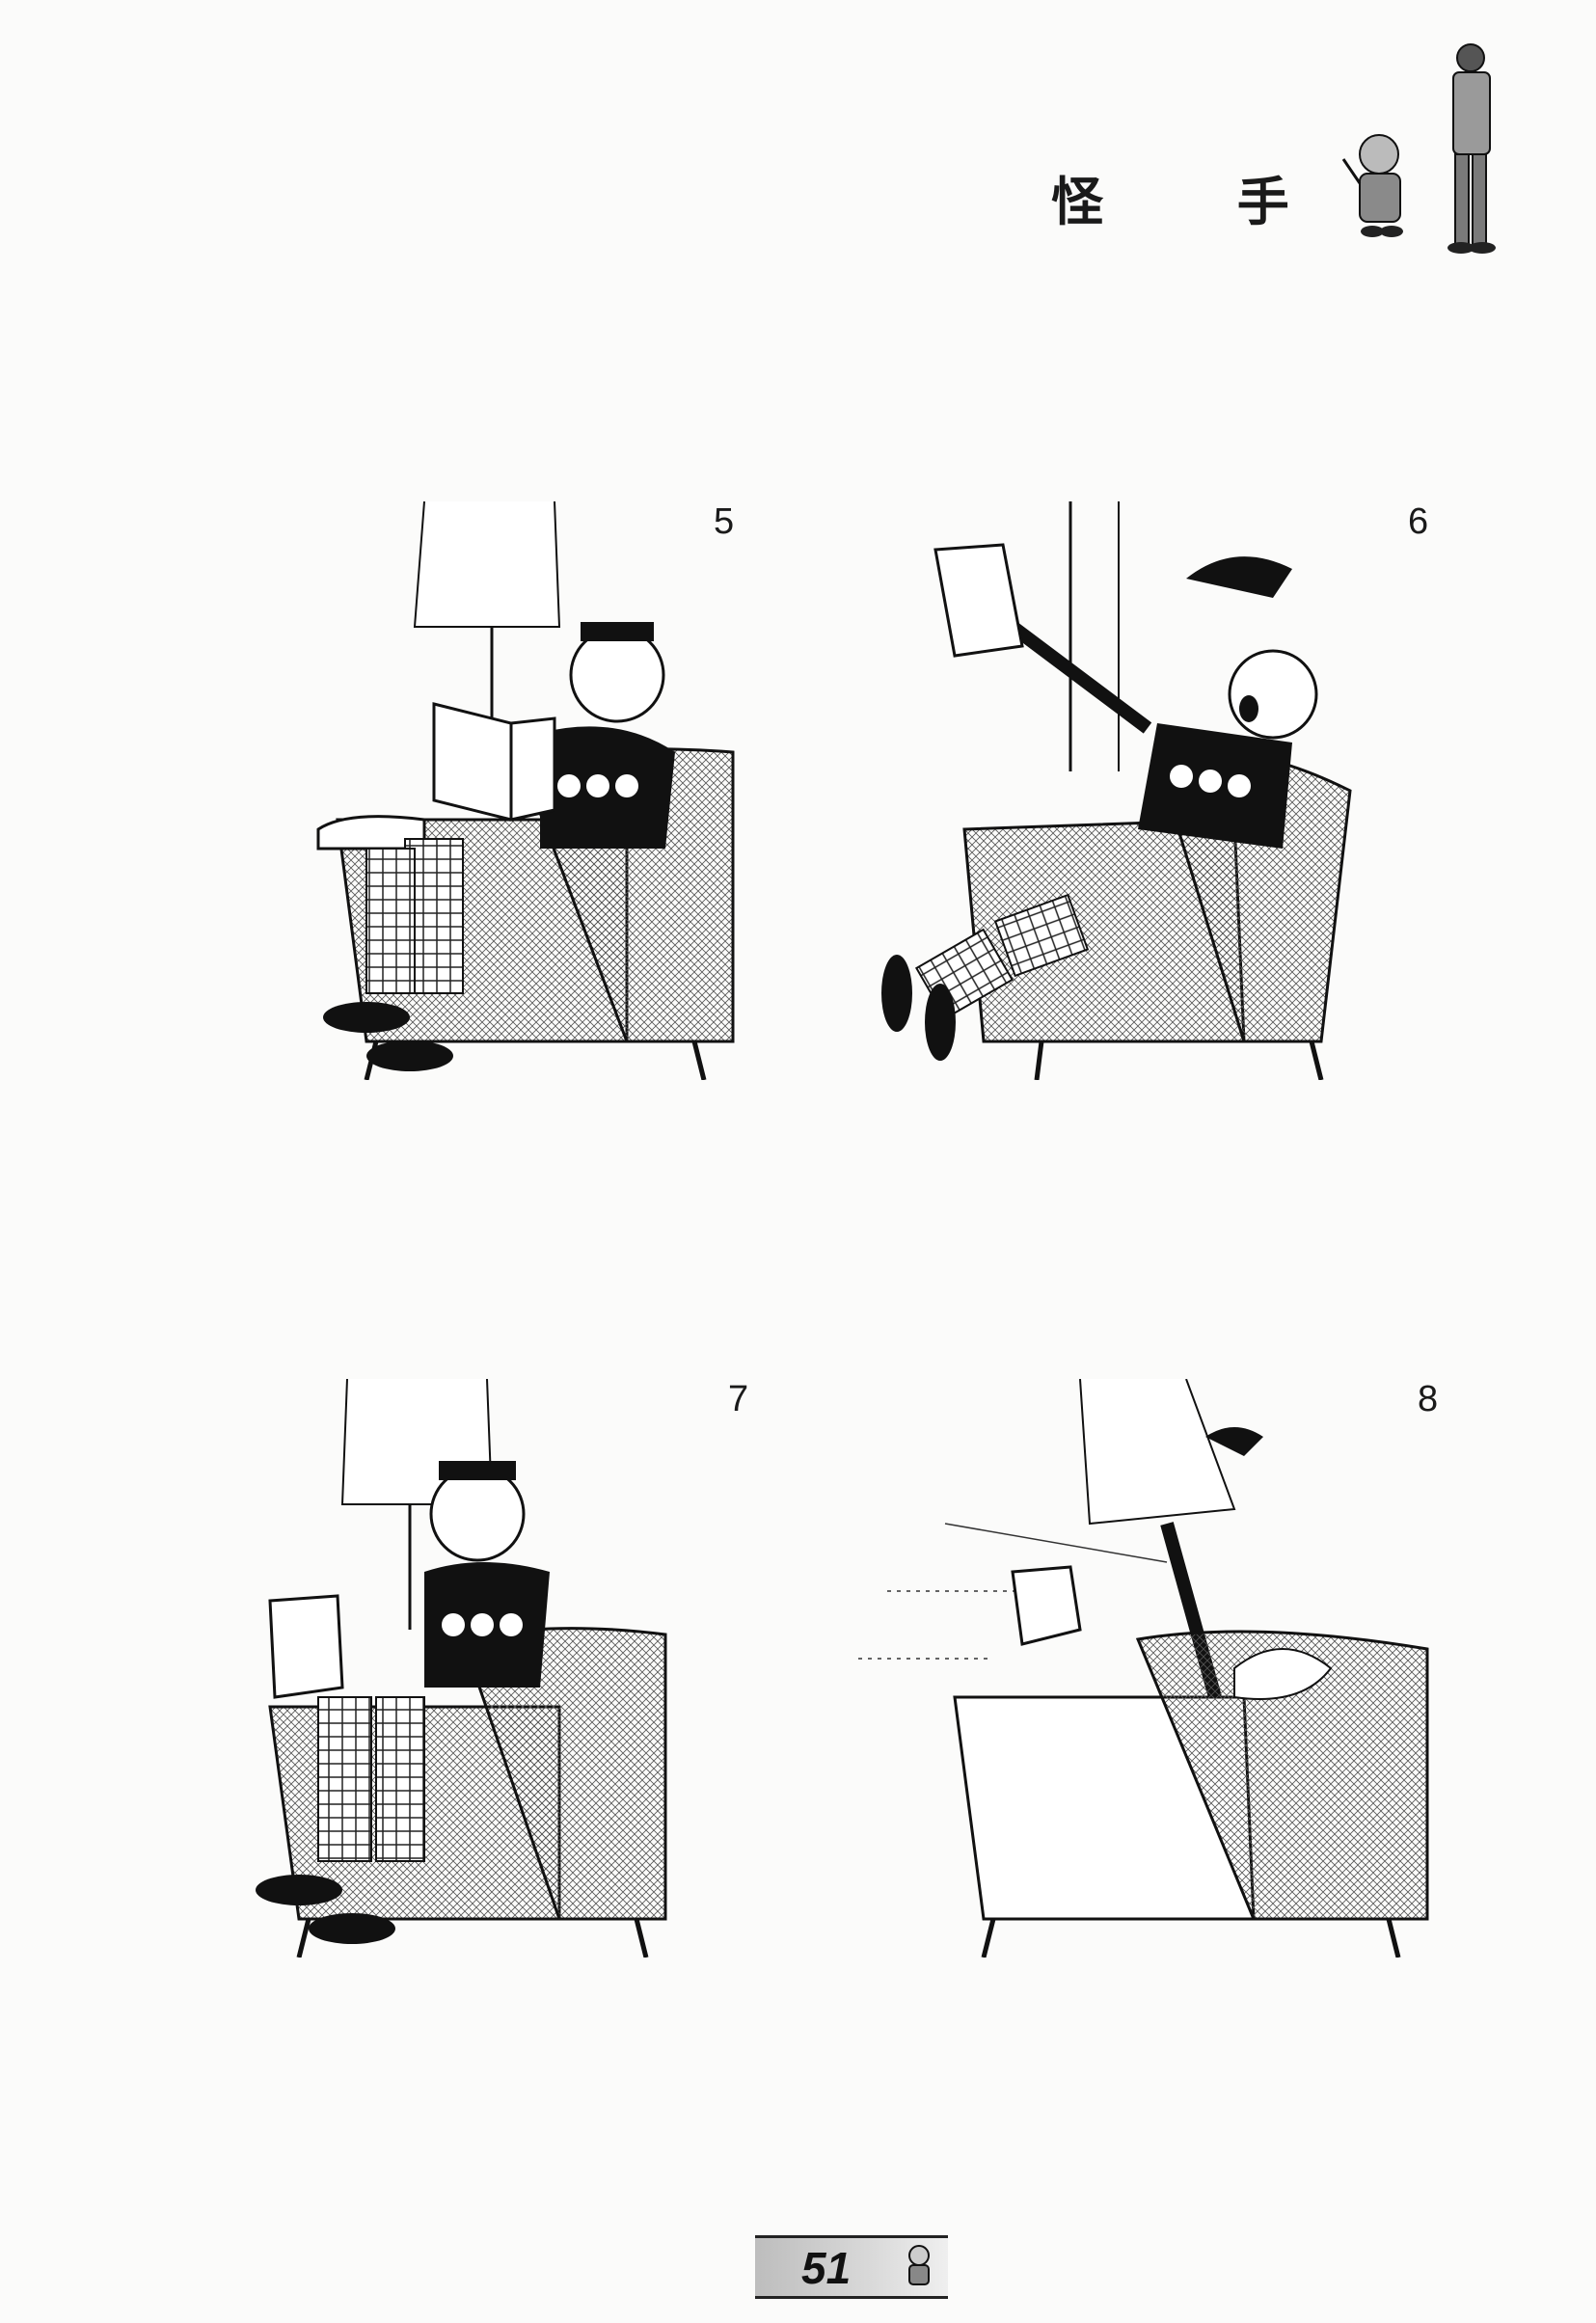  What do you see at coordinates (826, 2268) in the screenshot?
I see `page-number: 51` at bounding box center [826, 2268].